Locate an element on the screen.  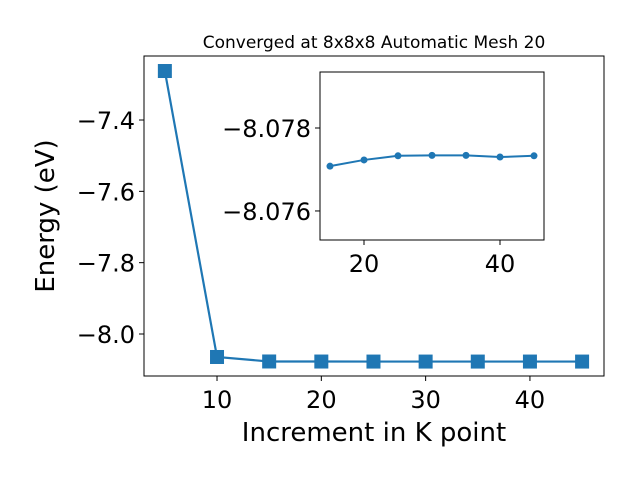
x-tick-label: 30 is located at coordinates (425, 400).